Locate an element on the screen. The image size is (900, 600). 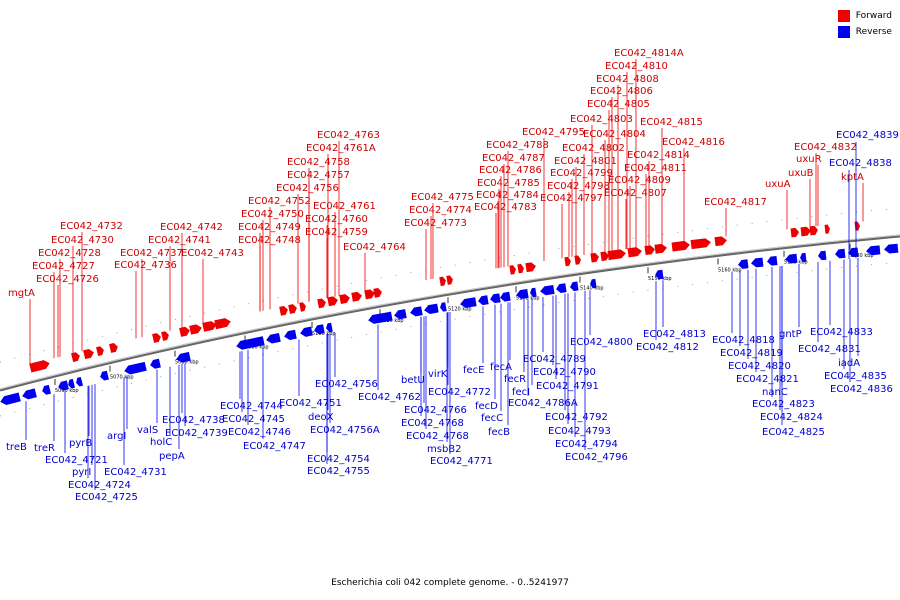
forward-gene-label: EC042_4760 is located at coordinates (336, 219).